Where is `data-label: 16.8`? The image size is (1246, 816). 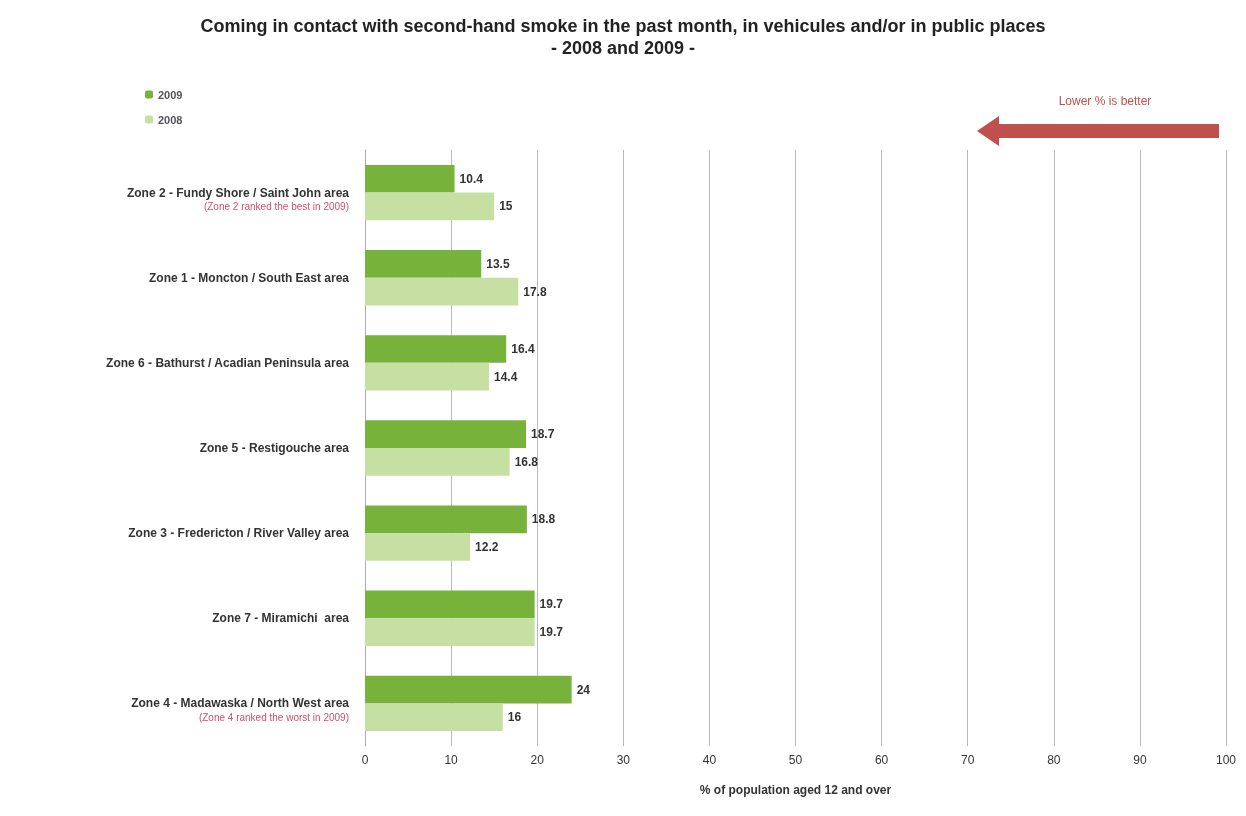 data-label: 16.8 is located at coordinates (526, 461).